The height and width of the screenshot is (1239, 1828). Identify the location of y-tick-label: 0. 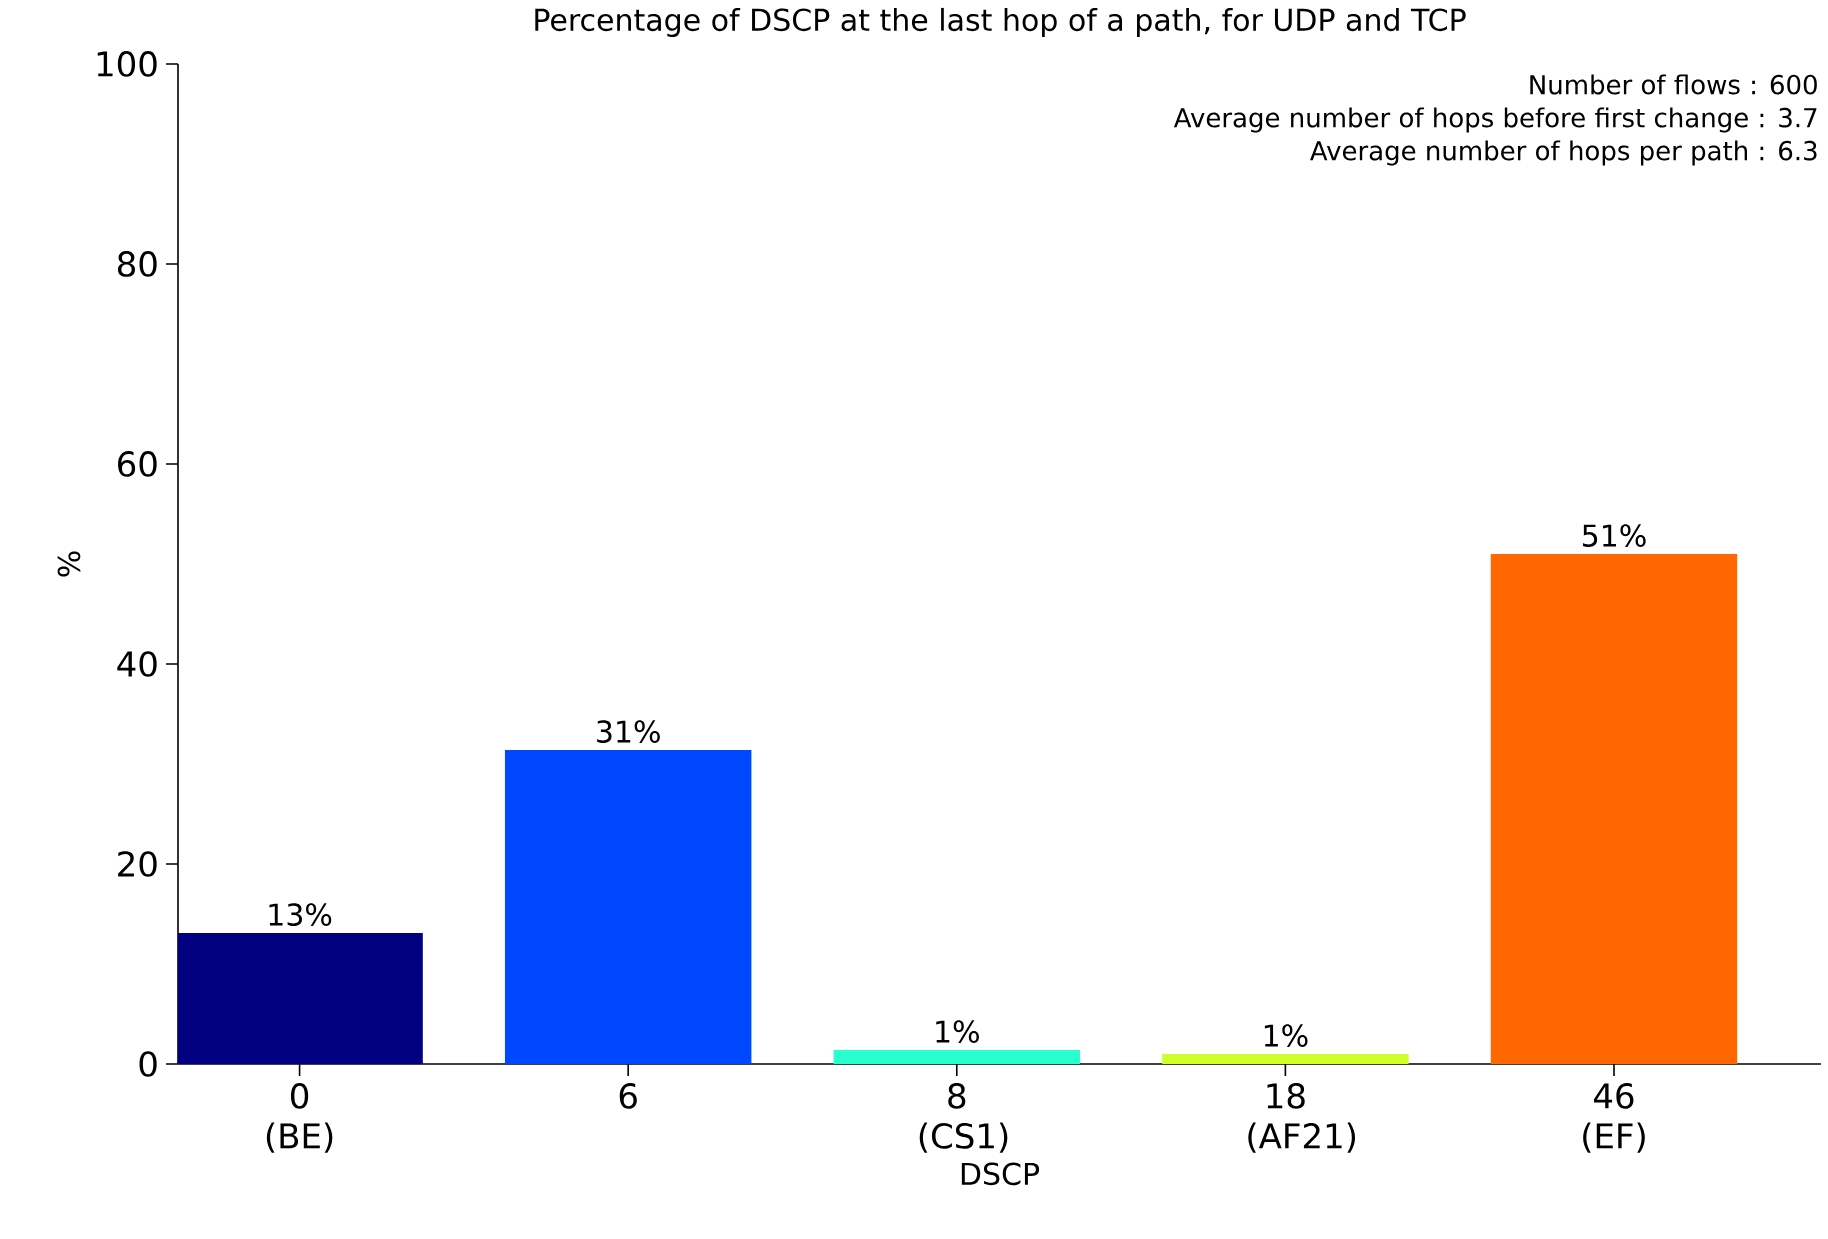
(148, 1064).